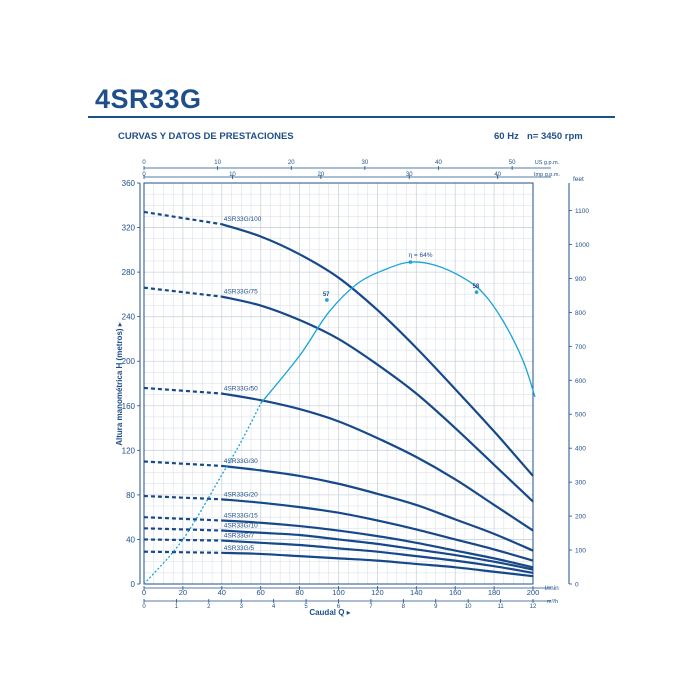 The image size is (700, 700). I want to click on efficiency-marker-label-1: 57, so click(326, 295).